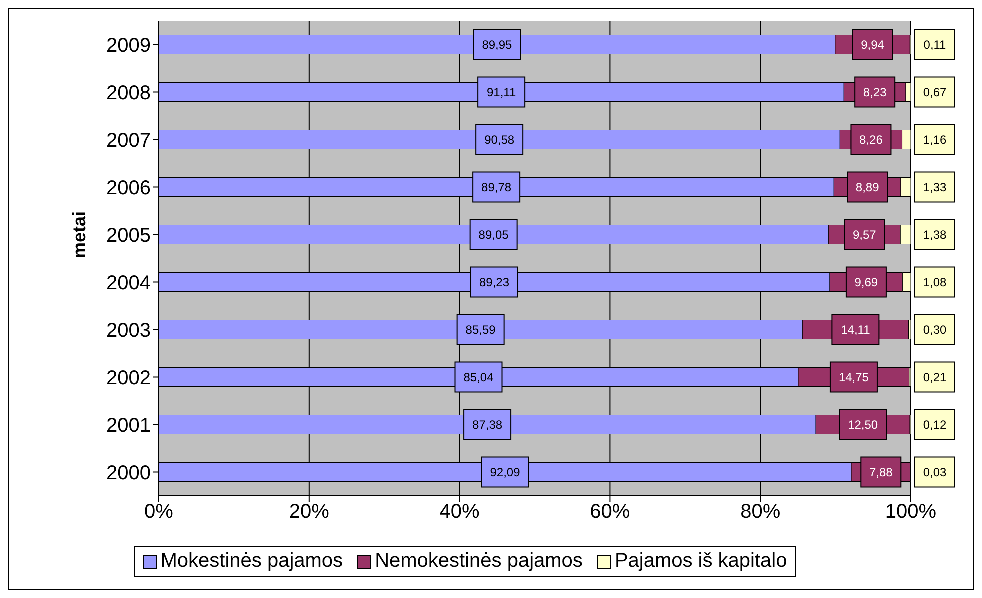 Image resolution: width=982 pixels, height=598 pixels. What do you see at coordinates (935, 472) in the screenshot?
I see `data-label: 0,03` at bounding box center [935, 472].